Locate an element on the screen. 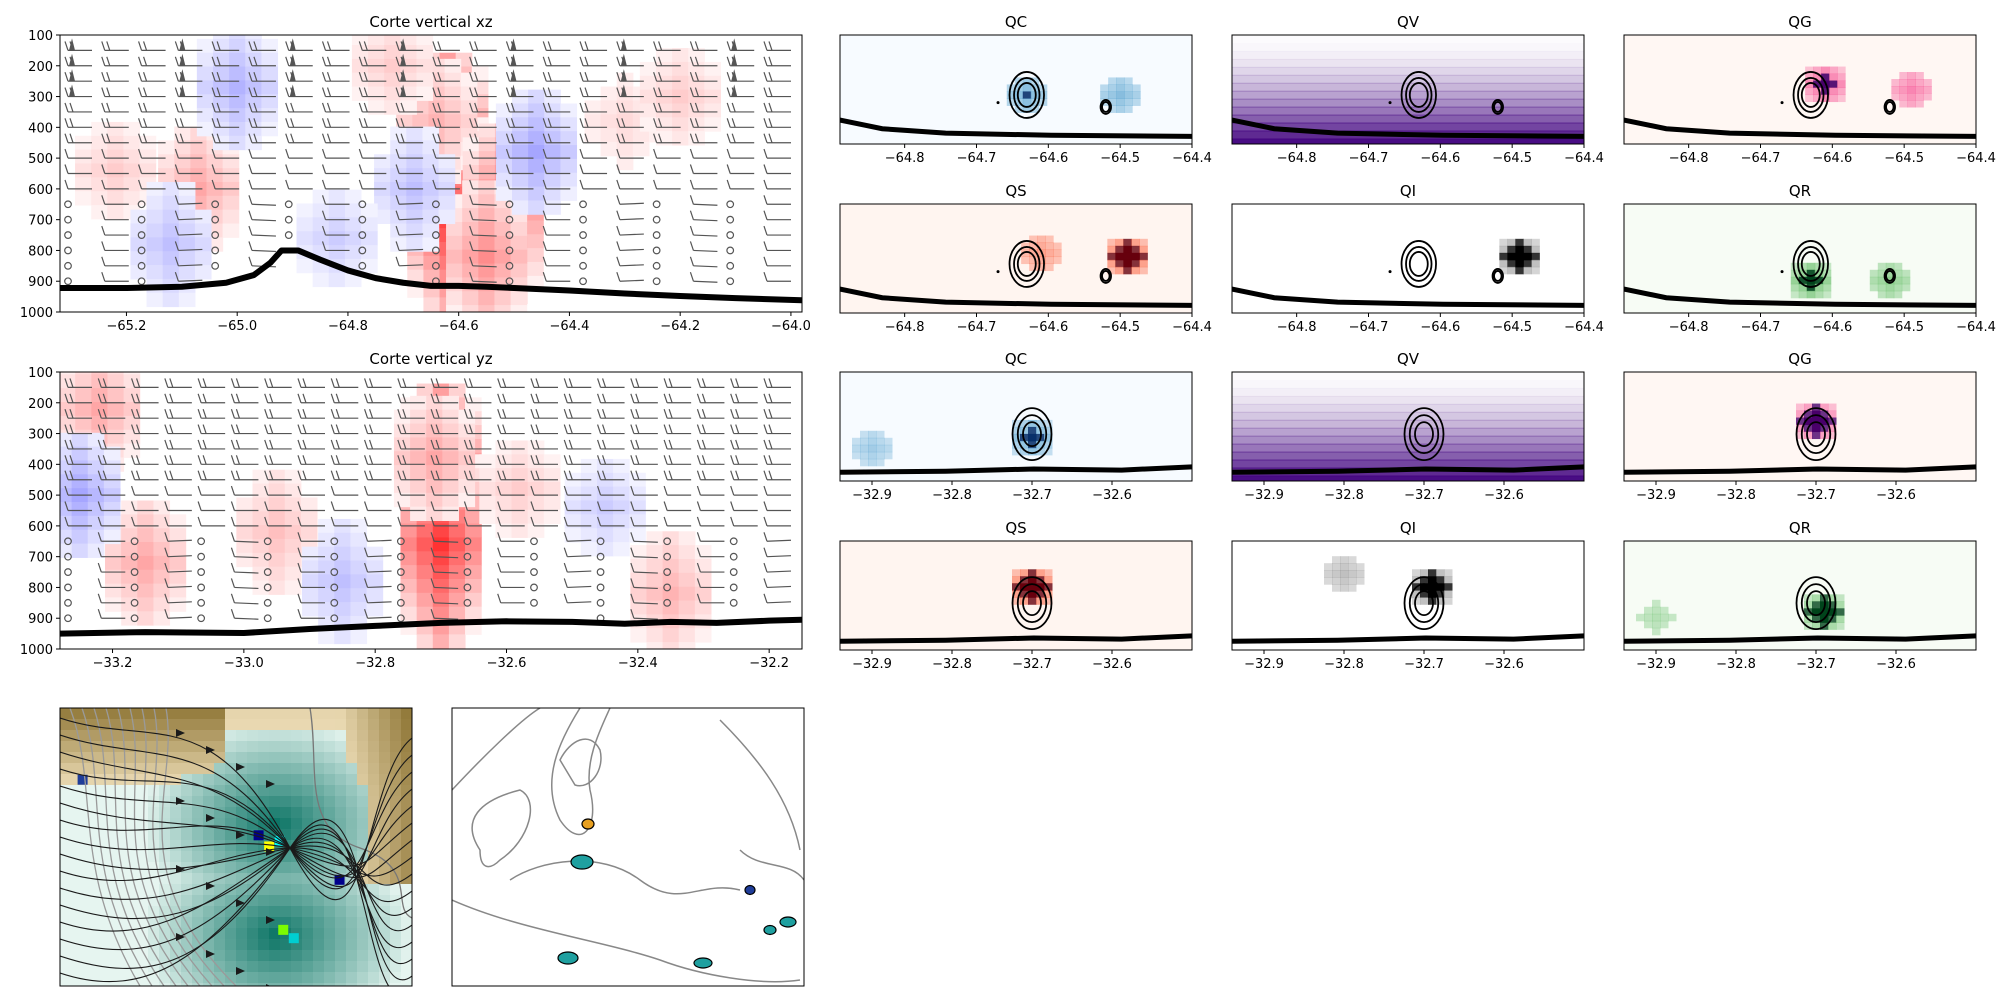 This screenshot has width=2000, height=1000. x-tick-label: −64.4 is located at coordinates (570, 326).